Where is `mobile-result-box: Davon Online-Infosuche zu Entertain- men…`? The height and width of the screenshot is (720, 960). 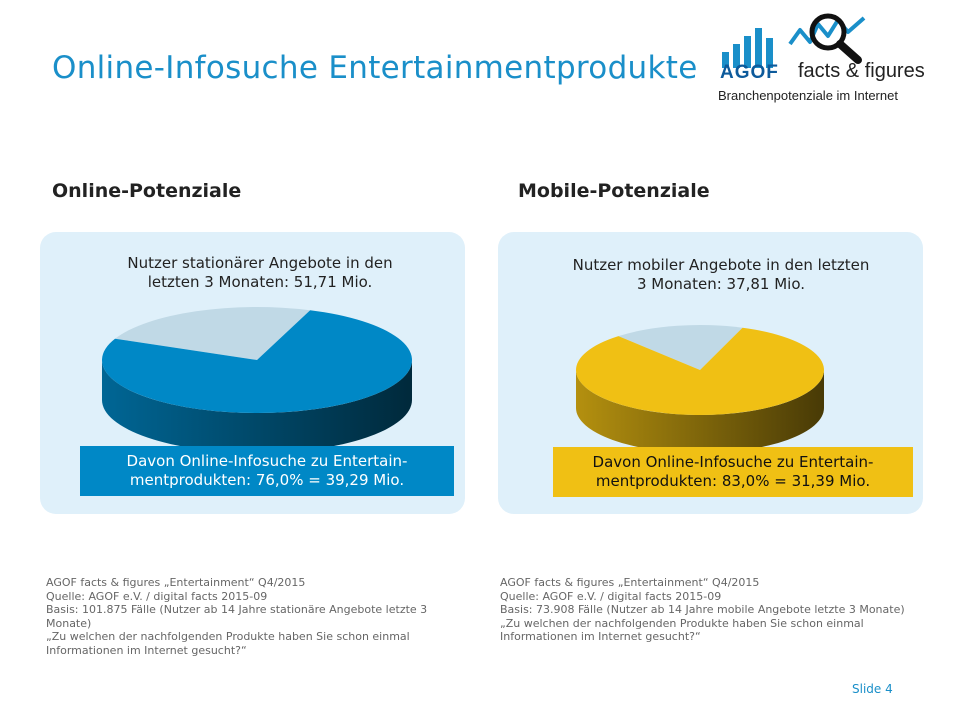
mobile-result-box: Davon Online-Infosuche zu Entertain- men… is located at coordinates (733, 472).